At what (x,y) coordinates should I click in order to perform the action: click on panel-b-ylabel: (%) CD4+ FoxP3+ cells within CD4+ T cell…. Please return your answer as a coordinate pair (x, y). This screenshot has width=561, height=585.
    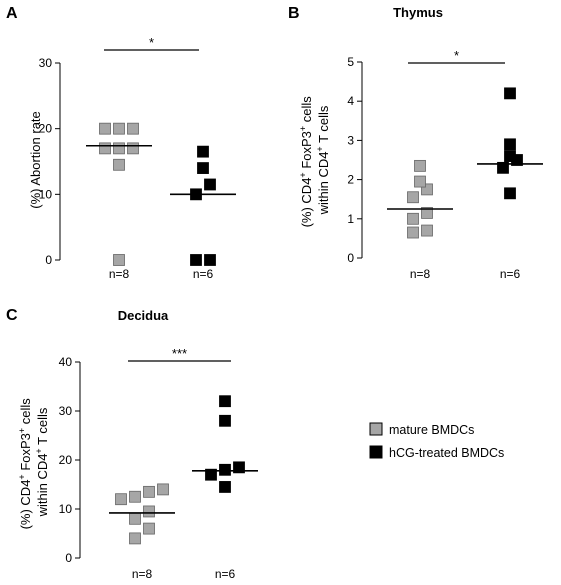
    Looking at the image, I should click on (314, 160).